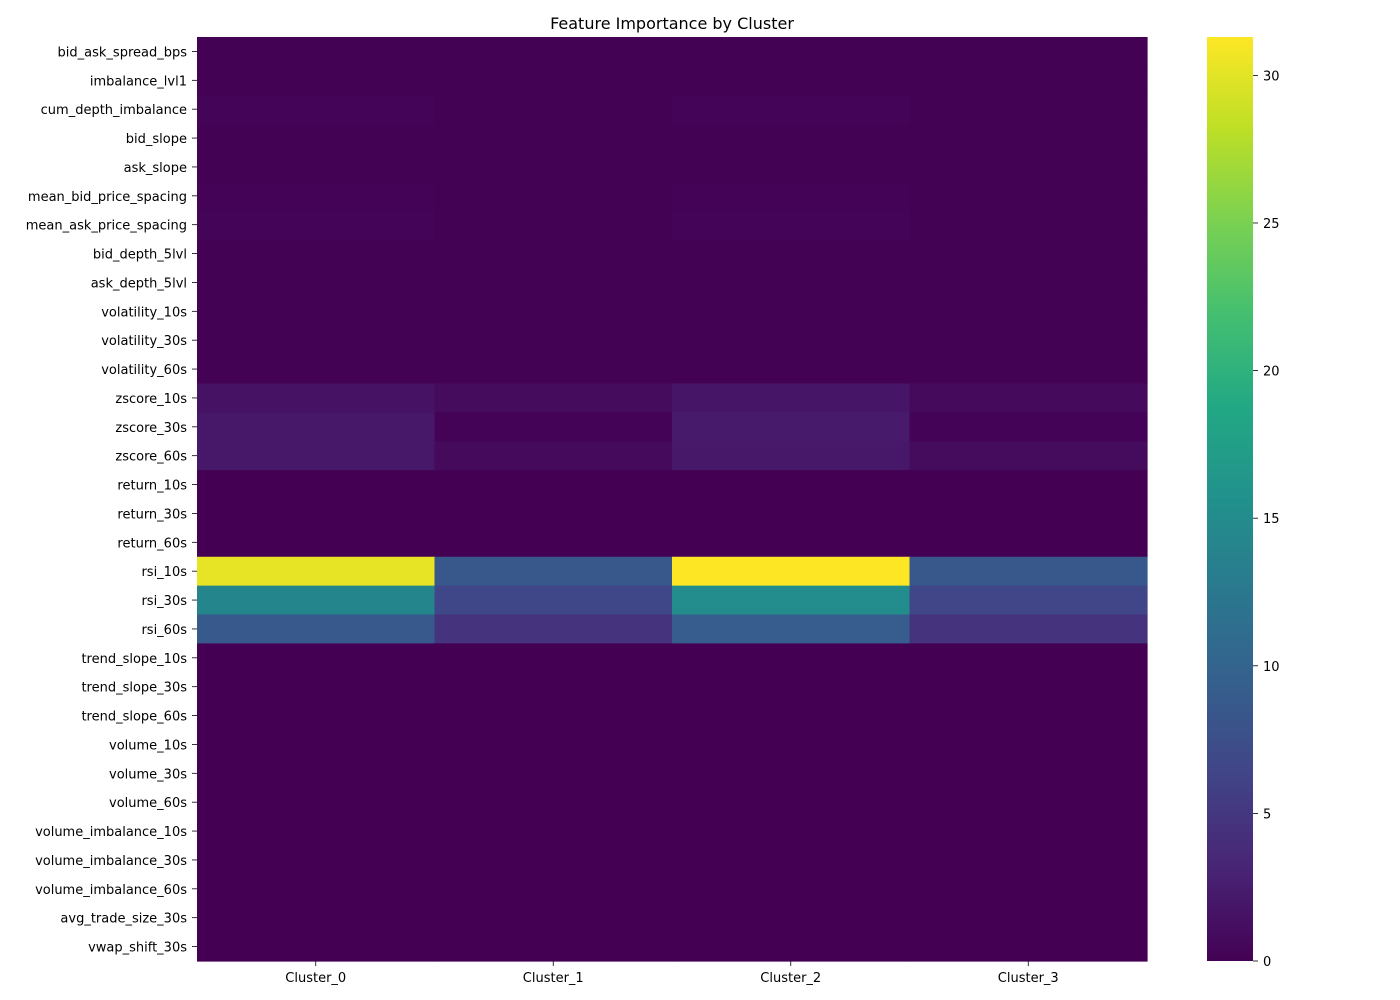 The image size is (1400, 1000). What do you see at coordinates (140, 255) in the screenshot?
I see `row-label-bid-depth-5lvl: bid_depth_5lvl` at bounding box center [140, 255].